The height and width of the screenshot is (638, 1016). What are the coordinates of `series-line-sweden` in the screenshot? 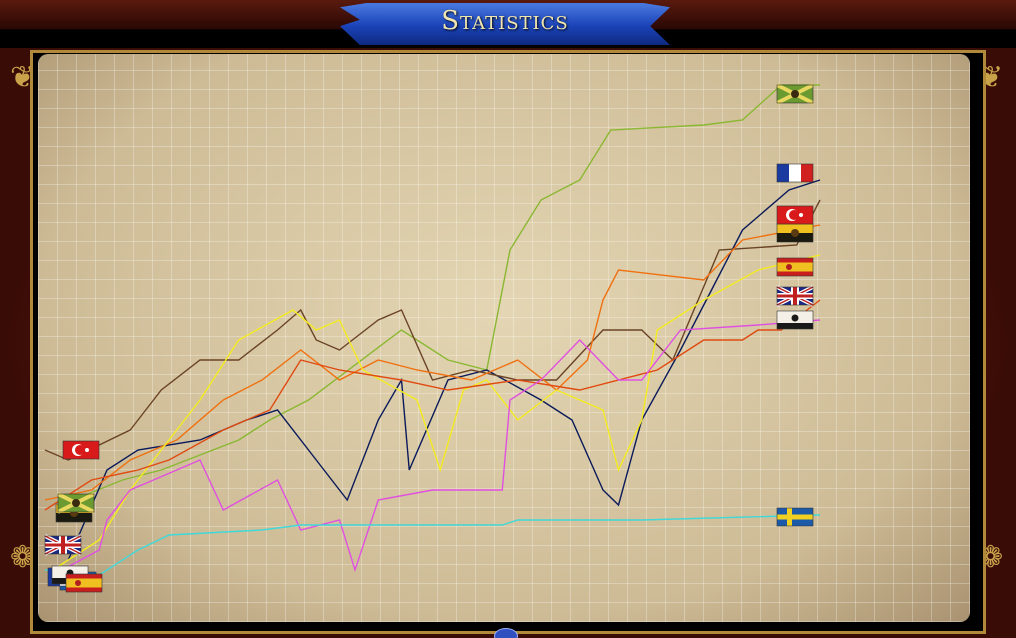 It's located at (432, 545).